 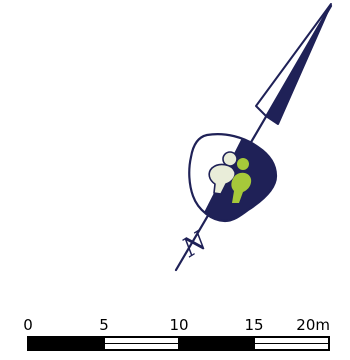 I want to click on scale-label-15: 15, so click(x=253, y=325).